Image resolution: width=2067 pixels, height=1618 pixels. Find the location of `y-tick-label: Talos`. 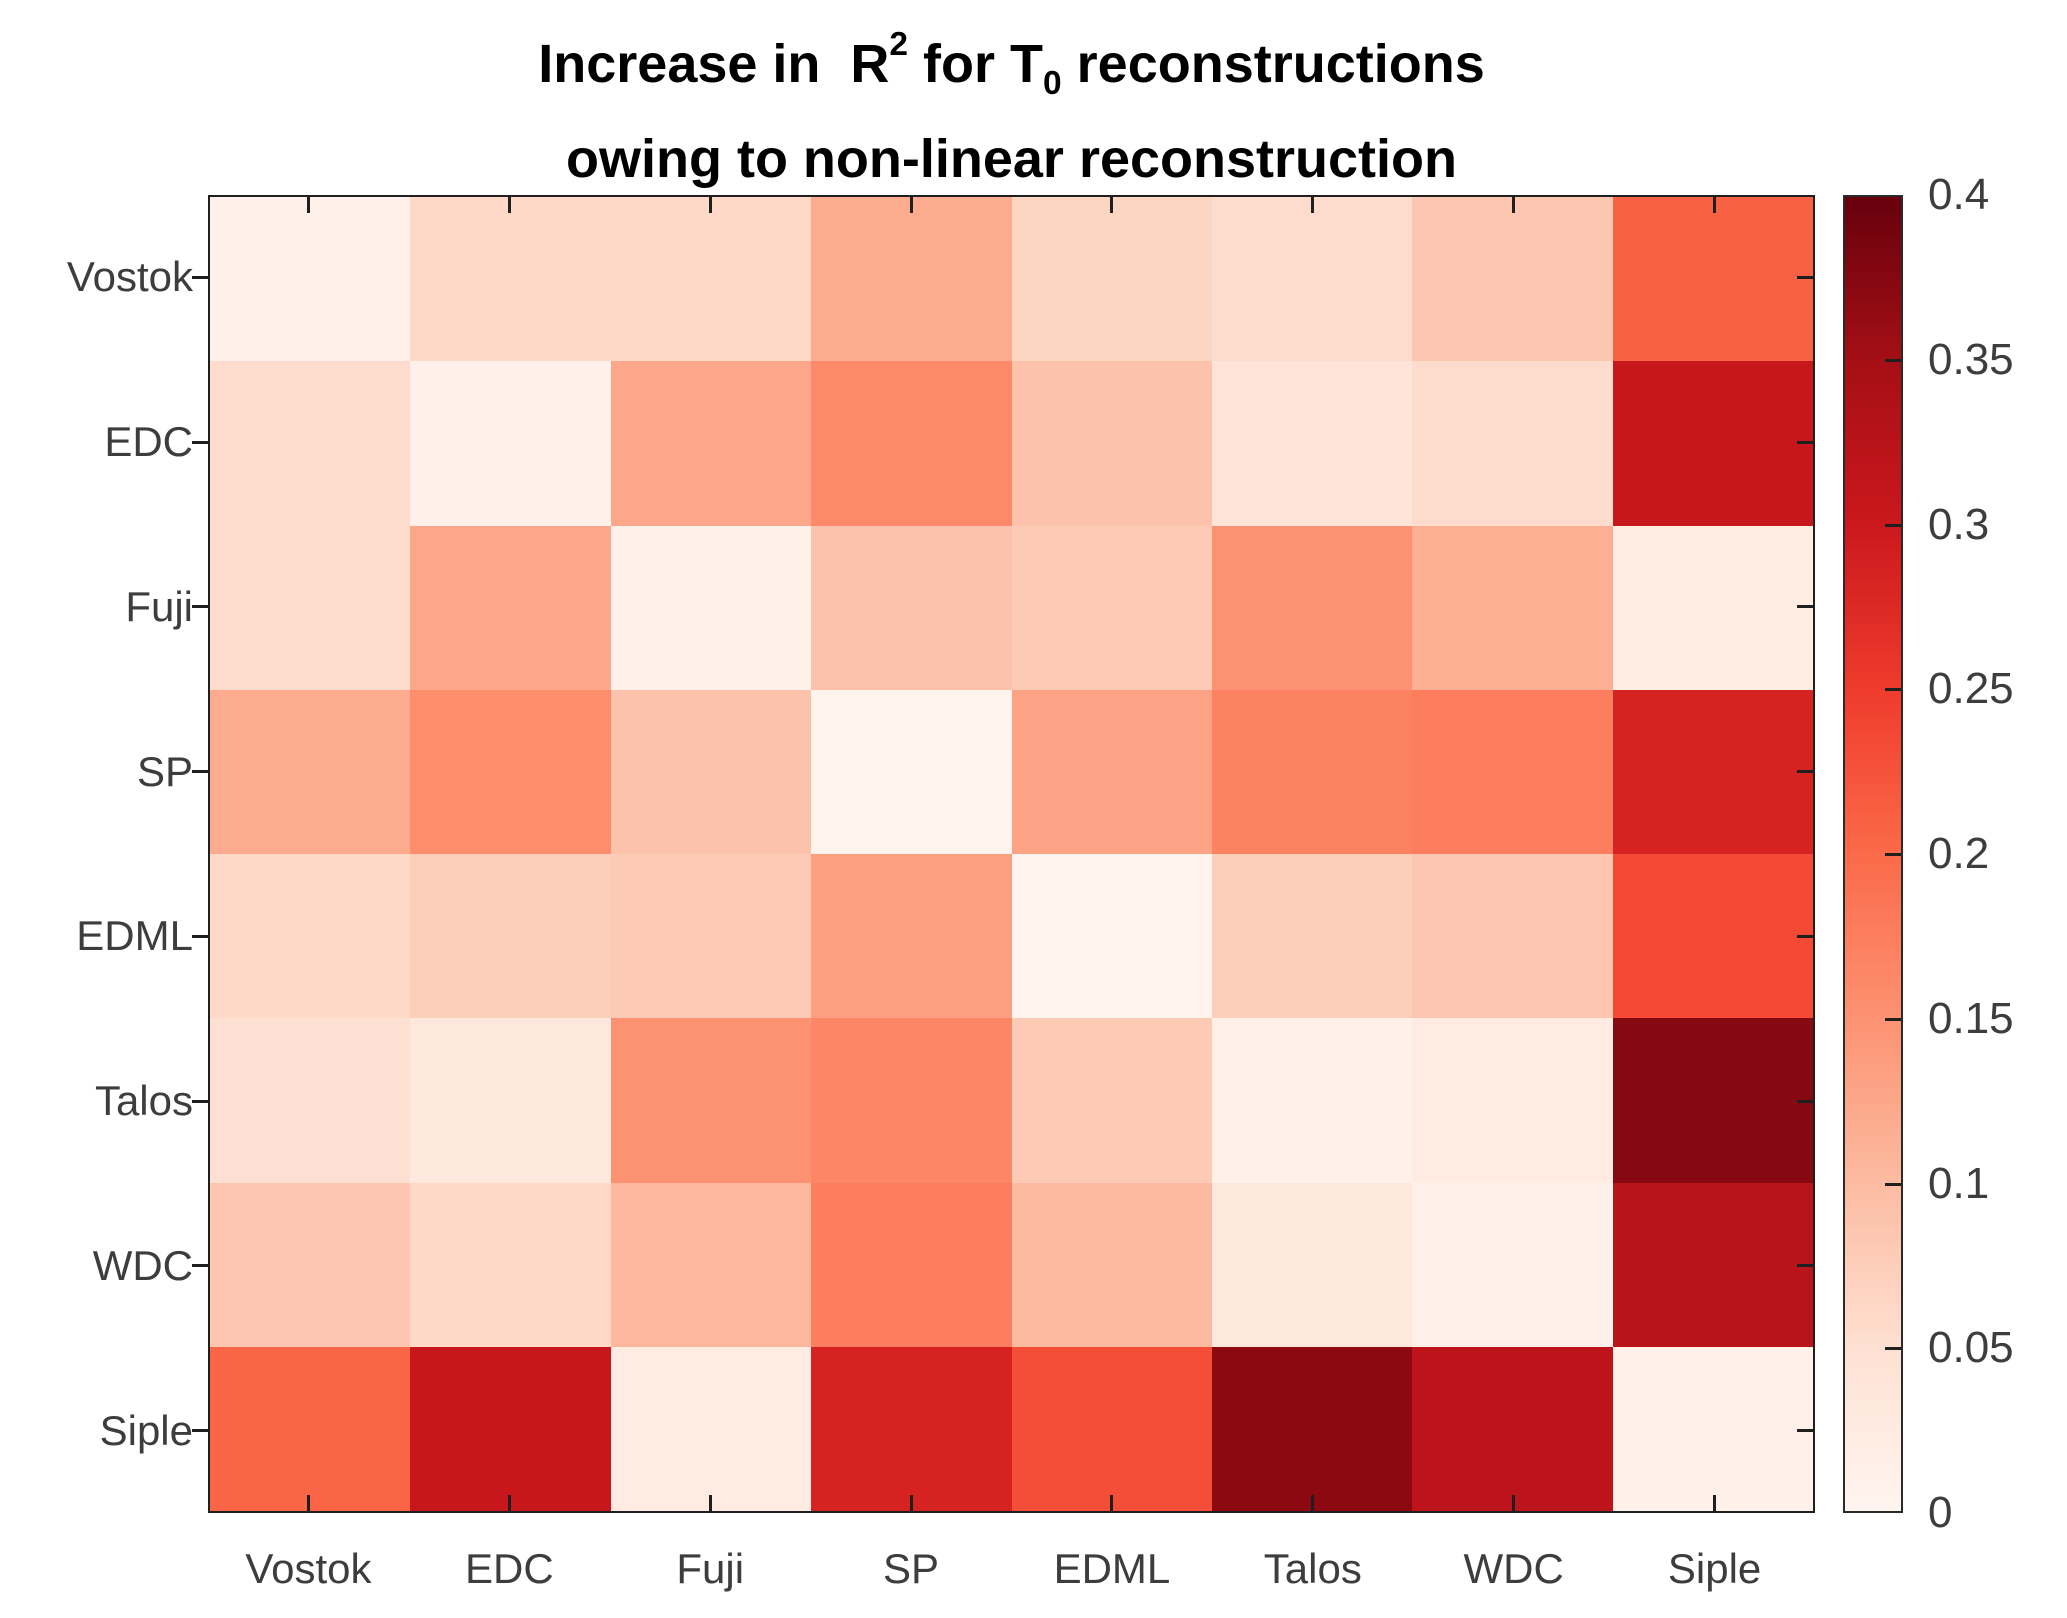

y-tick-label: Talos is located at coordinates (143, 1101).